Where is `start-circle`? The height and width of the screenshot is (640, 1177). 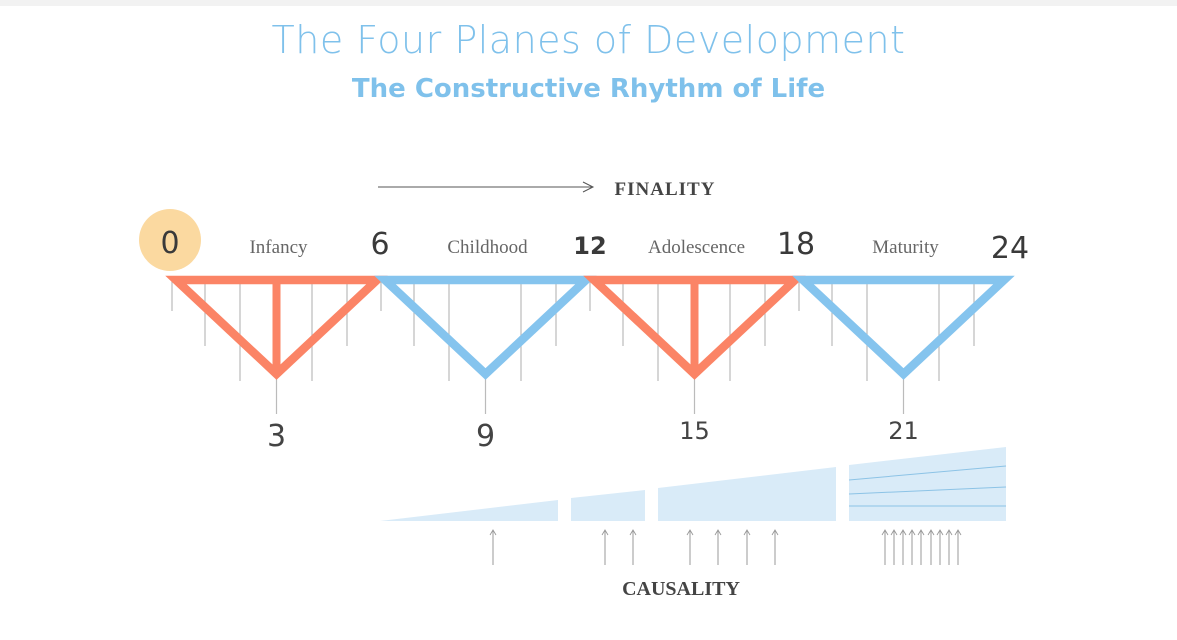 start-circle is located at coordinates (170, 240).